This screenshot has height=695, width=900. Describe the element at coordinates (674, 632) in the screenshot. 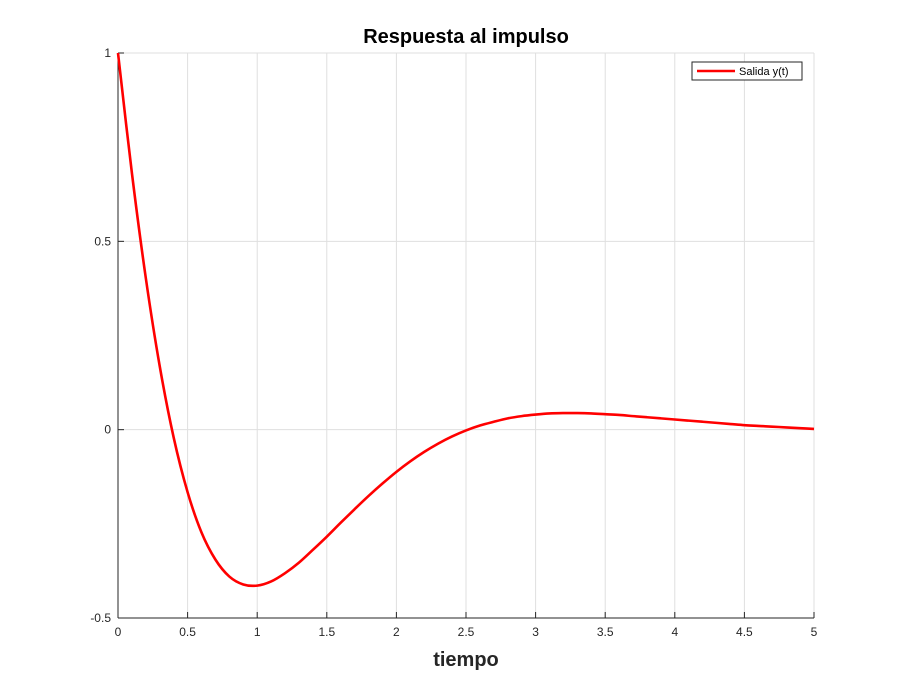

I see `x-tick-label: 4` at that location.